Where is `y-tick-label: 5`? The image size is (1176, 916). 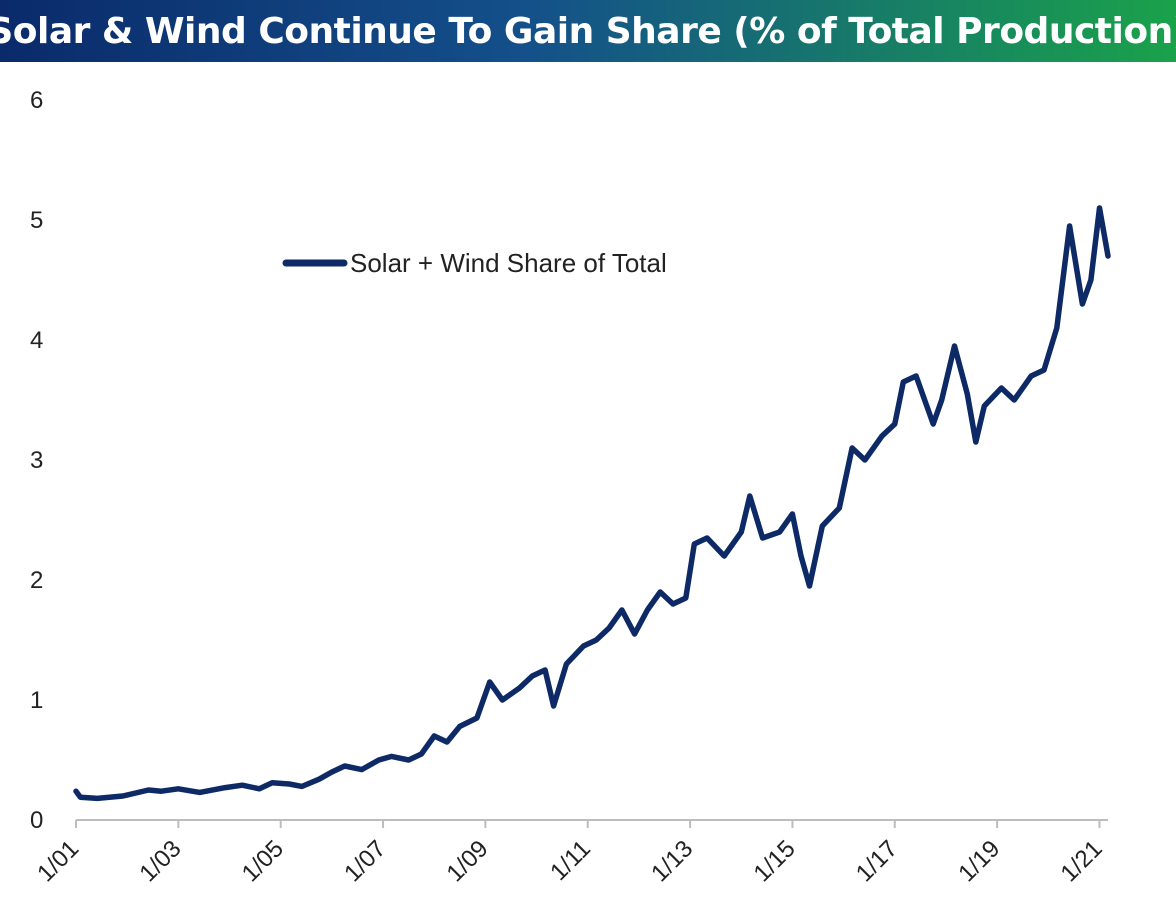
y-tick-label: 5 is located at coordinates (36, 220).